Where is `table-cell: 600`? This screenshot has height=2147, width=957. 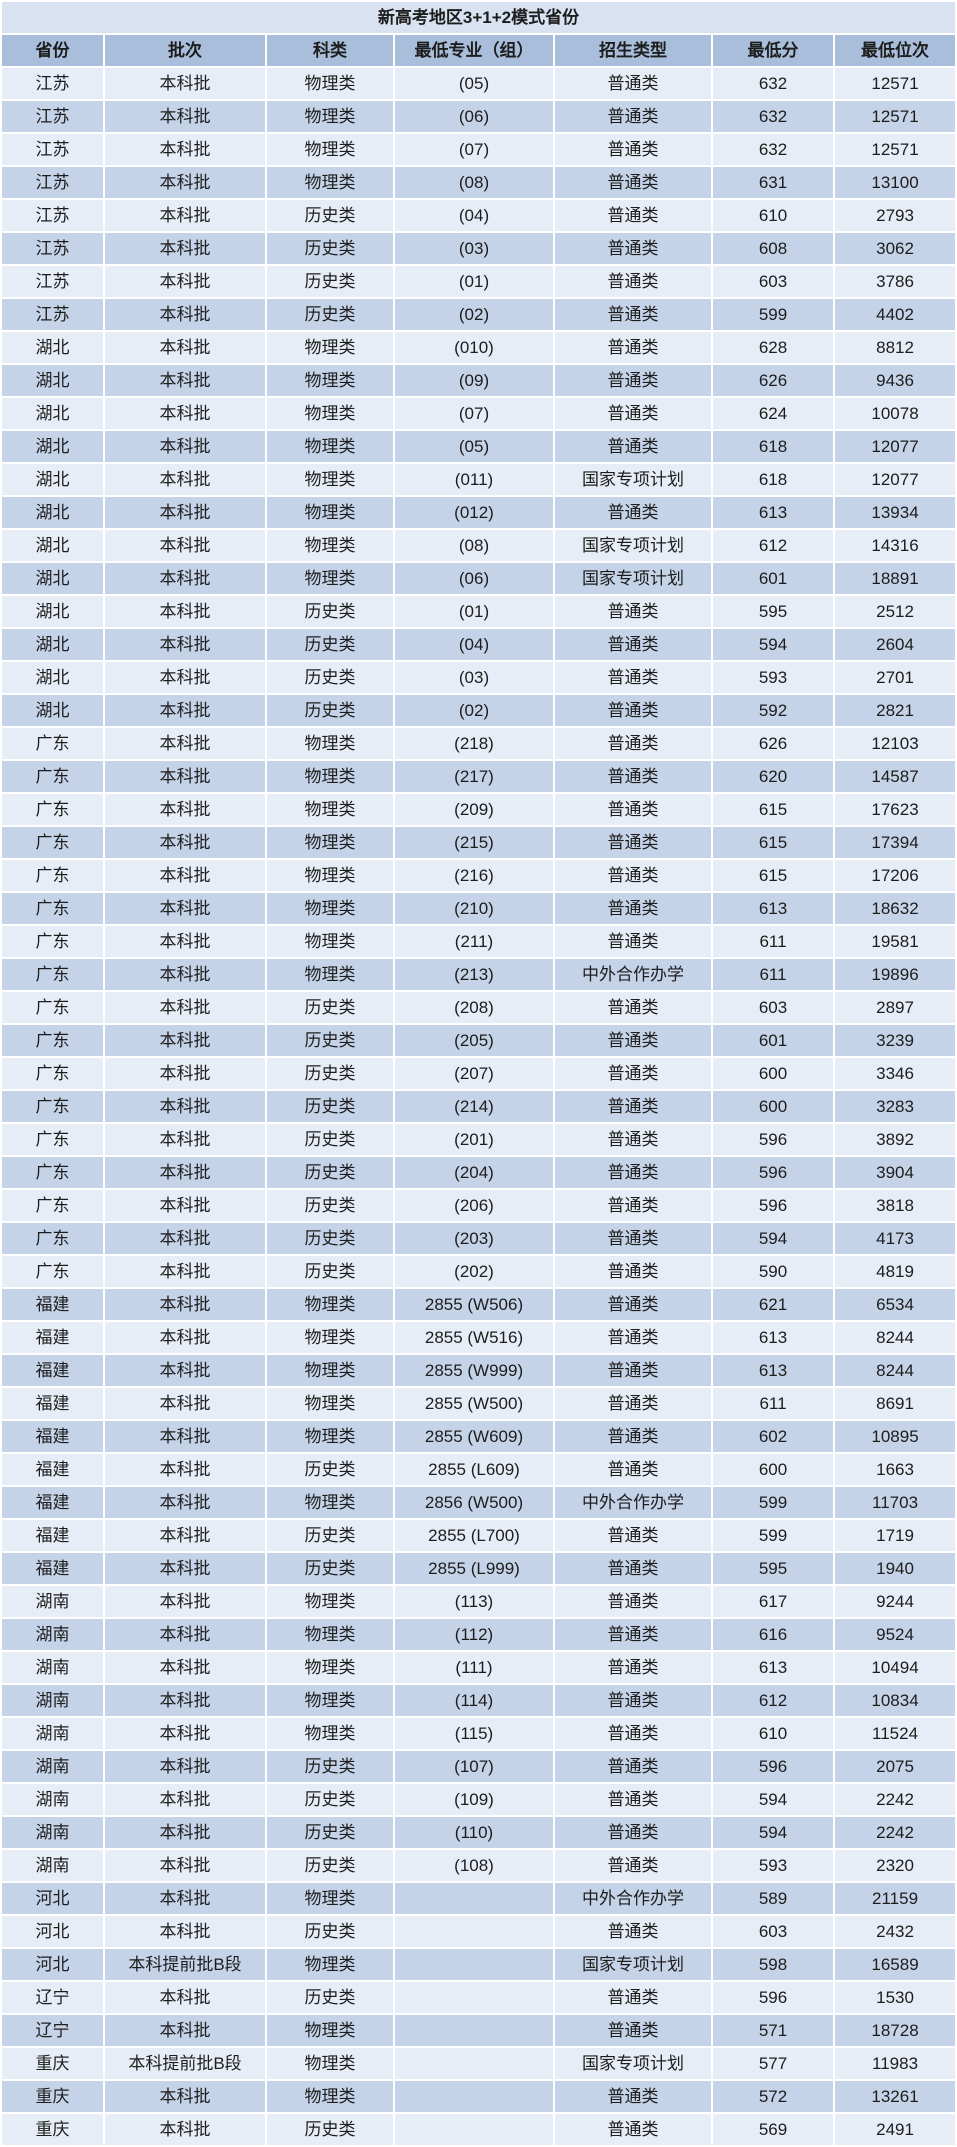 table-cell: 600 is located at coordinates (773, 1469).